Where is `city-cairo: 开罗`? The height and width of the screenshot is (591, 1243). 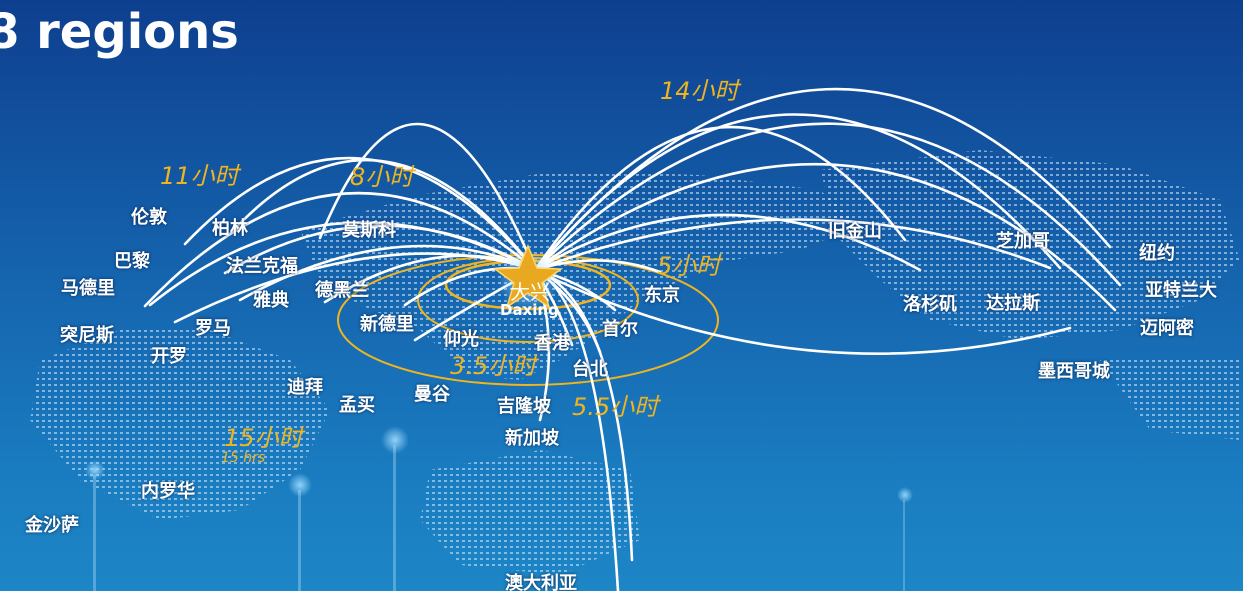
city-cairo: 开罗 is located at coordinates (169, 356).